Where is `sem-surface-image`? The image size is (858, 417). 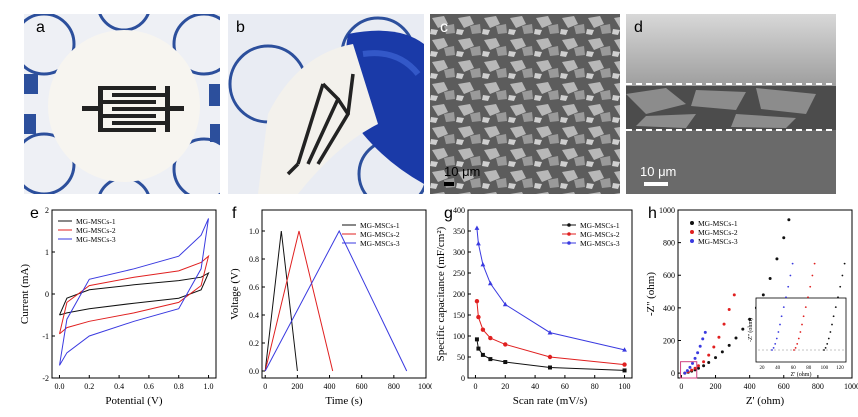 sem-surface-image is located at coordinates (525, 104).